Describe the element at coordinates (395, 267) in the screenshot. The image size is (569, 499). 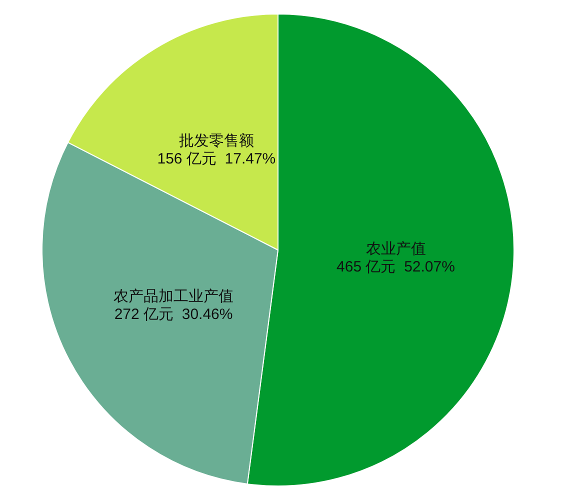
I see `data-label: 465 亿元 52.07%` at that location.